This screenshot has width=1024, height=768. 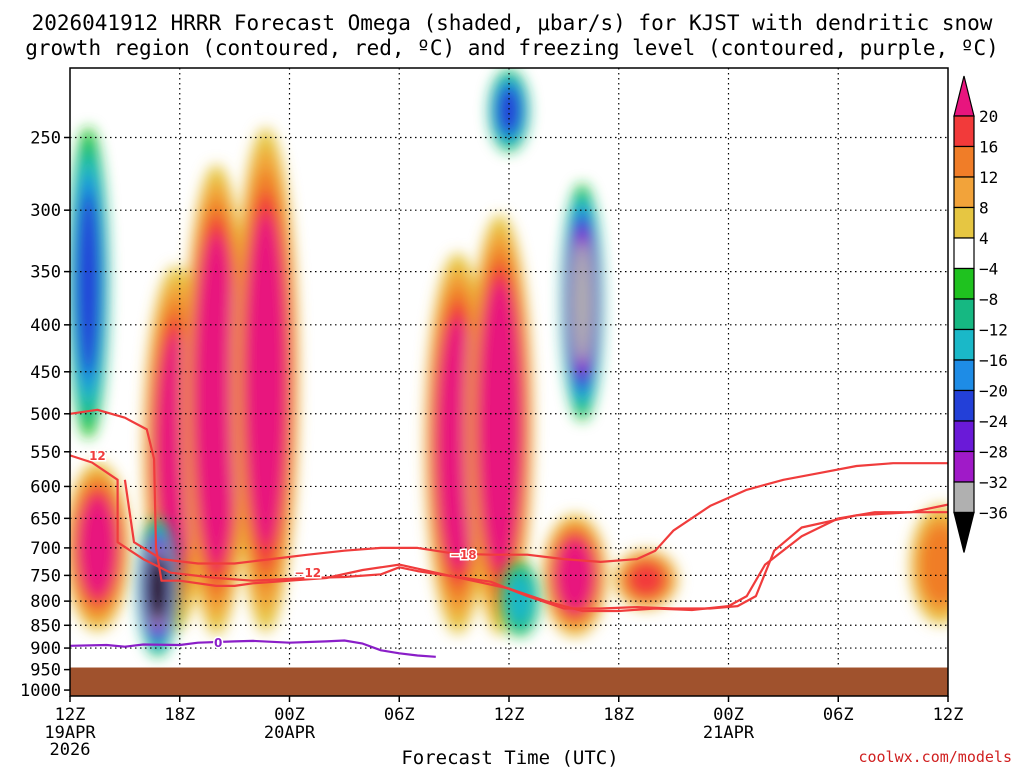 I want to click on x-tick-label-42: 06Z, so click(x=838, y=715).